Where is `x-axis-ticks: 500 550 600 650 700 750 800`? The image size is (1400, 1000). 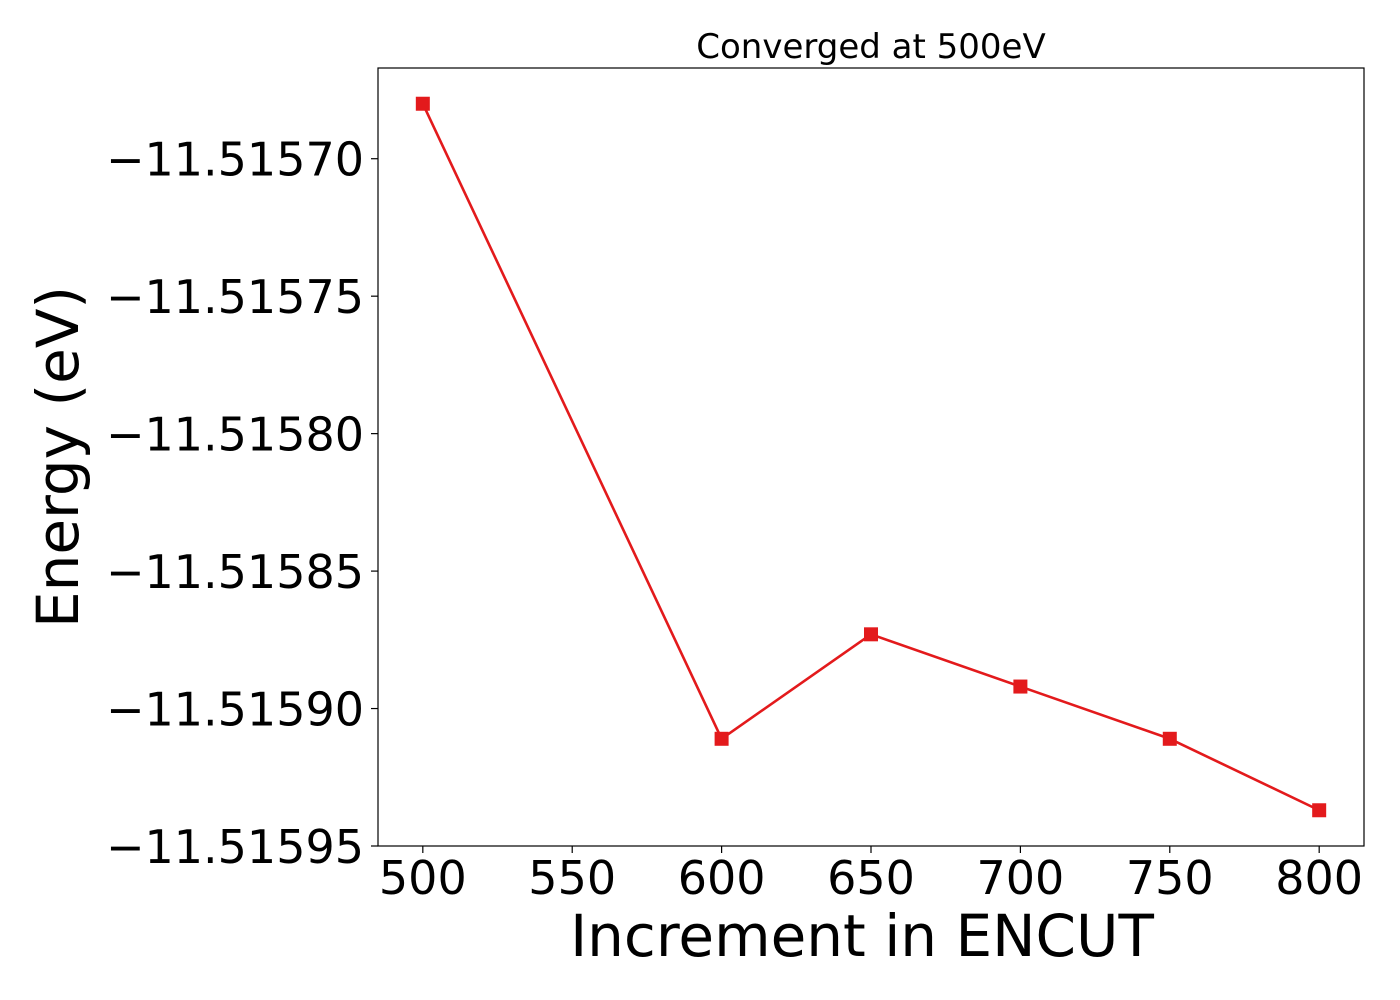 x-axis-ticks: 500 550 600 650 700 750 800 is located at coordinates (871, 875).